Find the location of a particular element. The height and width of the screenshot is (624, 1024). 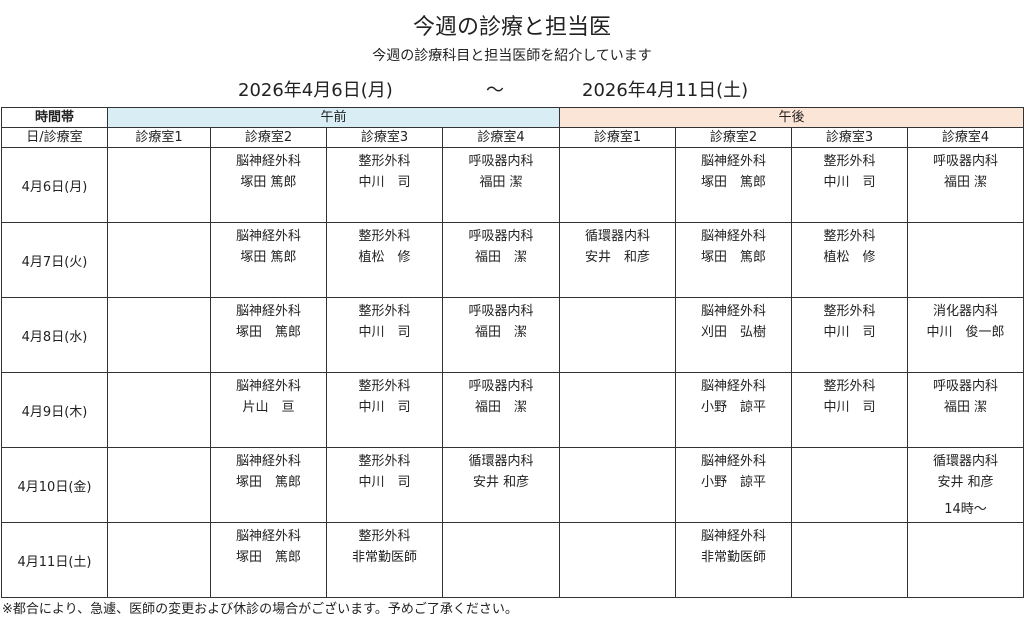

corner-time-label: 時間帯 is located at coordinates (54, 117).